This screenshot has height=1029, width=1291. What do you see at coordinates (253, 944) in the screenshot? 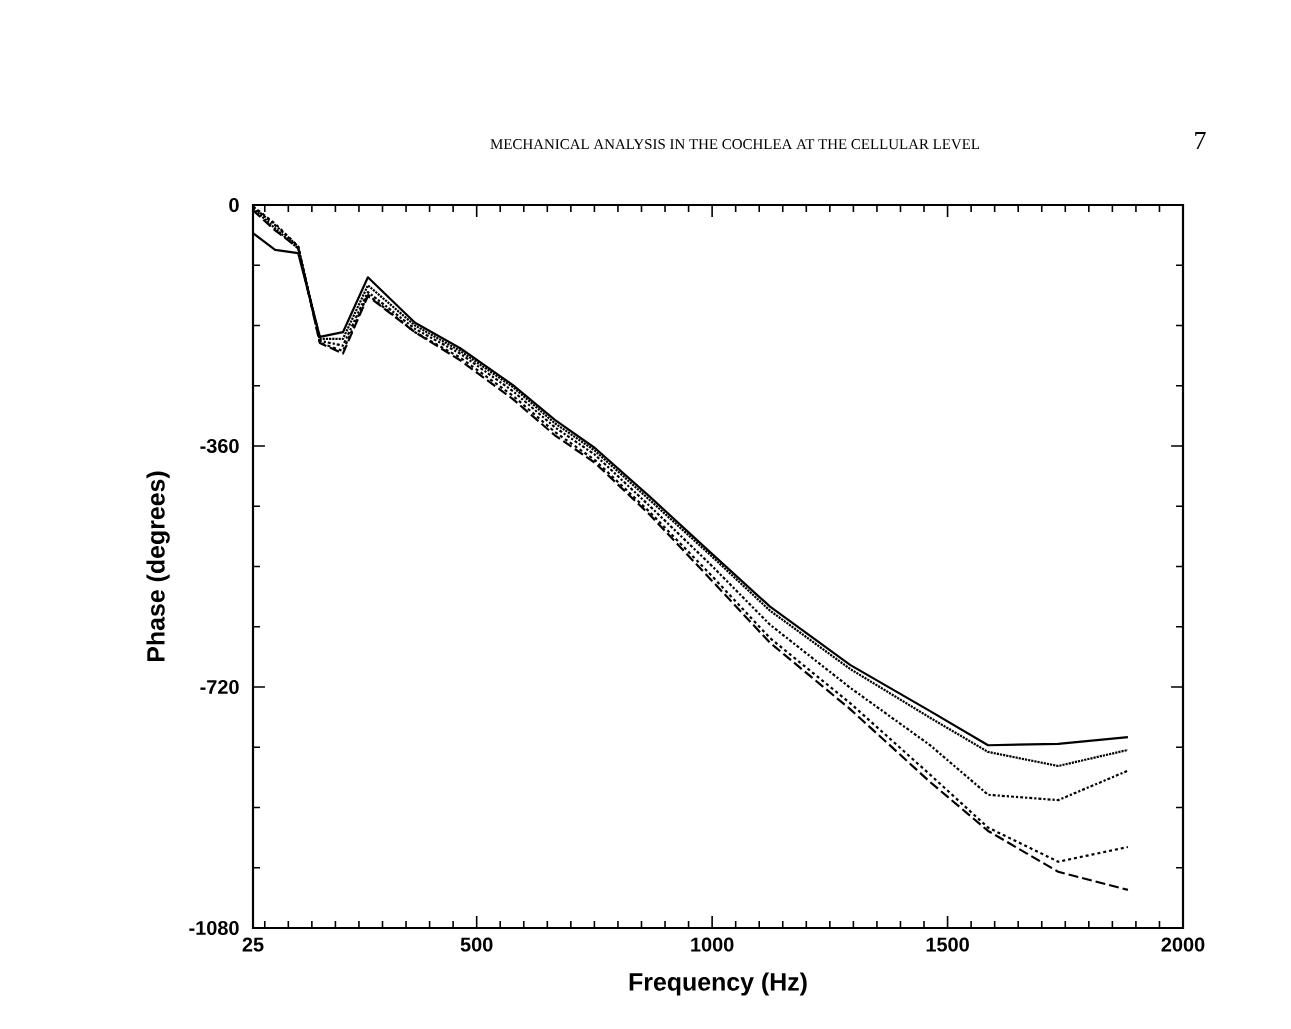
I see `x-tick-label: 25` at bounding box center [253, 944].